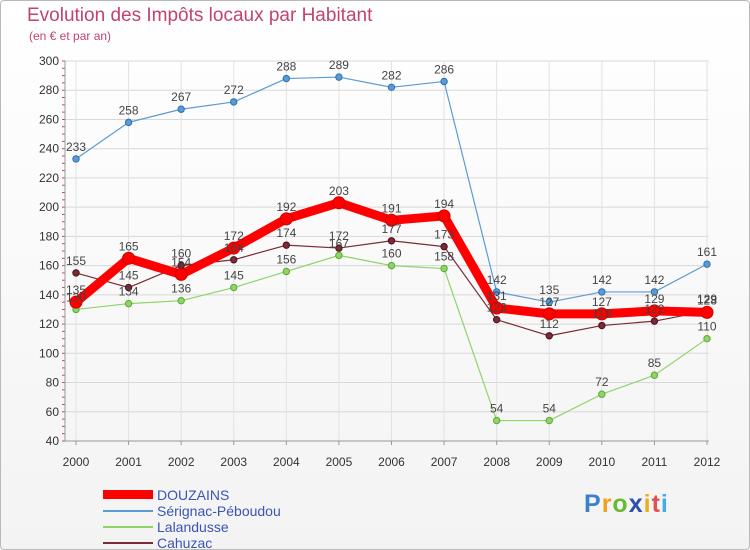 Image resolution: width=750 pixels, height=550 pixels. I want to click on data-label: 110, so click(706, 327).